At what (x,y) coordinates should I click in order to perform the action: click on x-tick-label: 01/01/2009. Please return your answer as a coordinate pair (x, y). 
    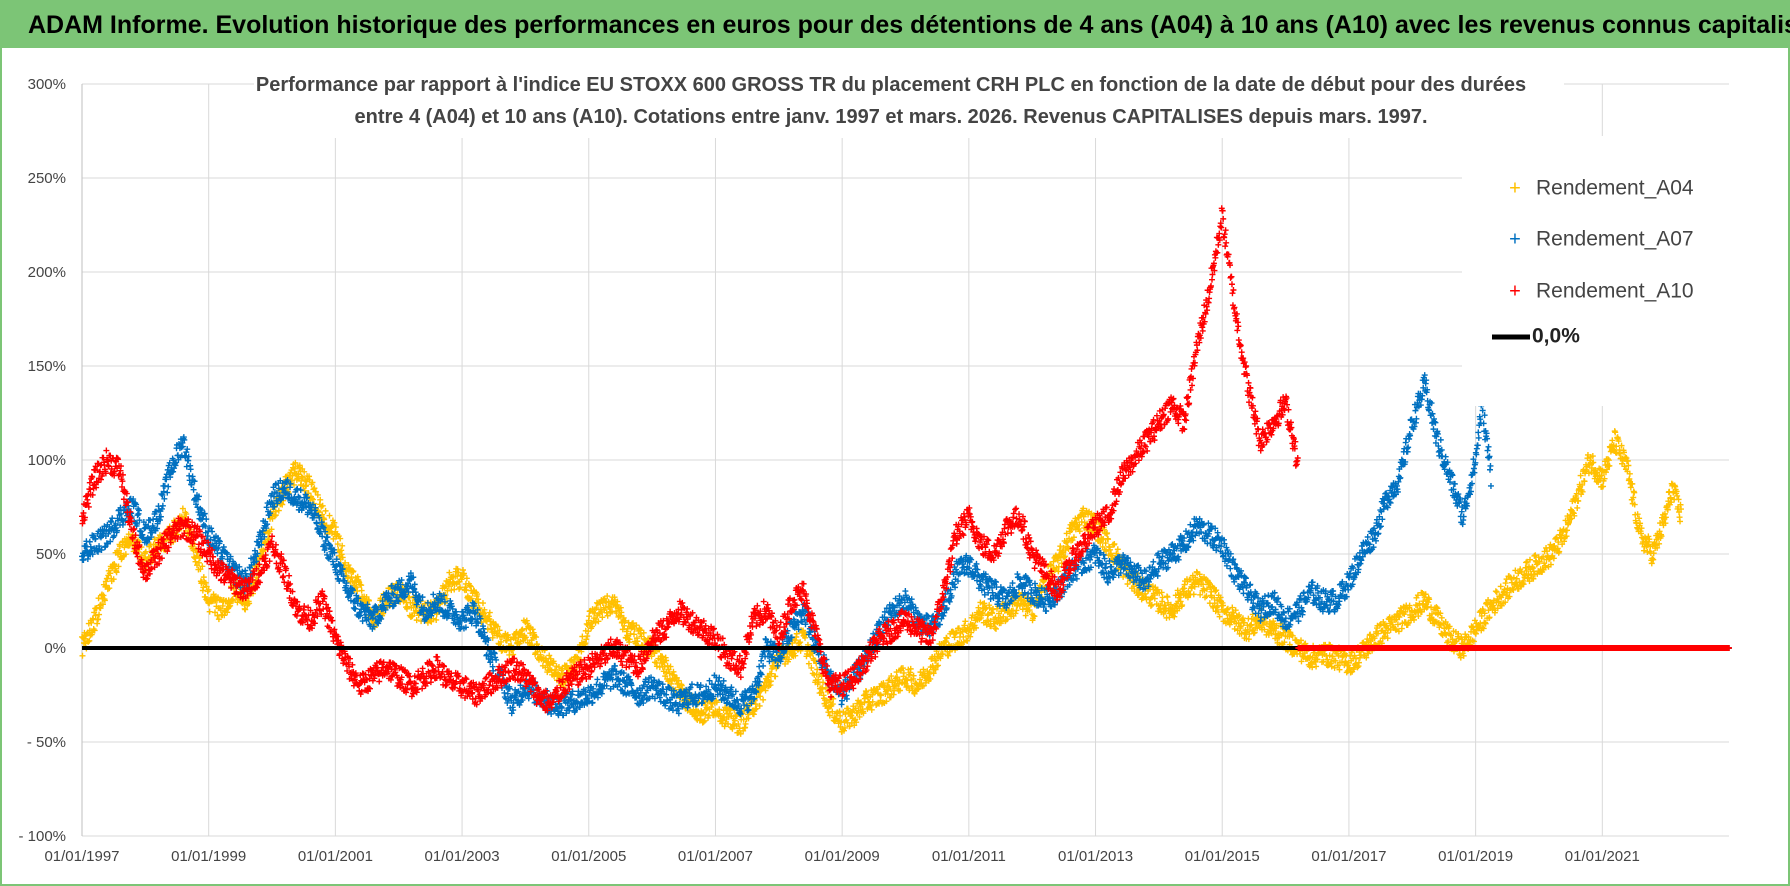
    Looking at the image, I should click on (842, 856).